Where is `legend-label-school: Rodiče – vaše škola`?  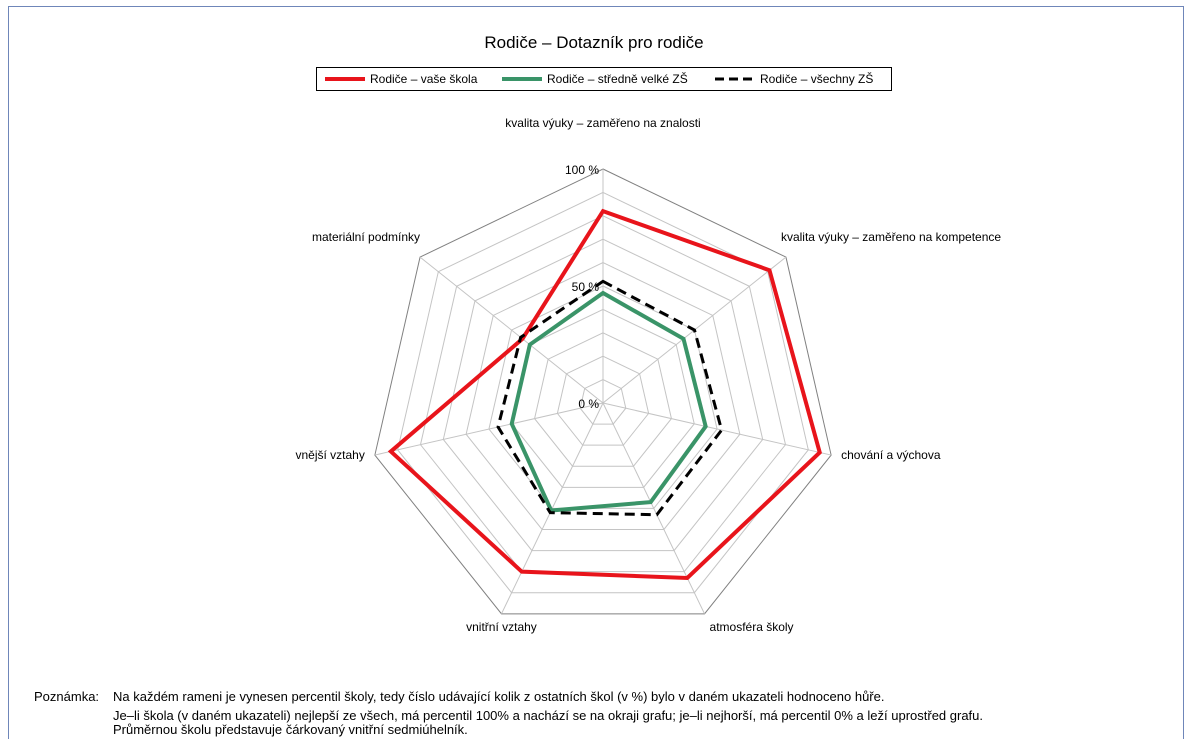 legend-label-school: Rodiče – vaše škola is located at coordinates (424, 79).